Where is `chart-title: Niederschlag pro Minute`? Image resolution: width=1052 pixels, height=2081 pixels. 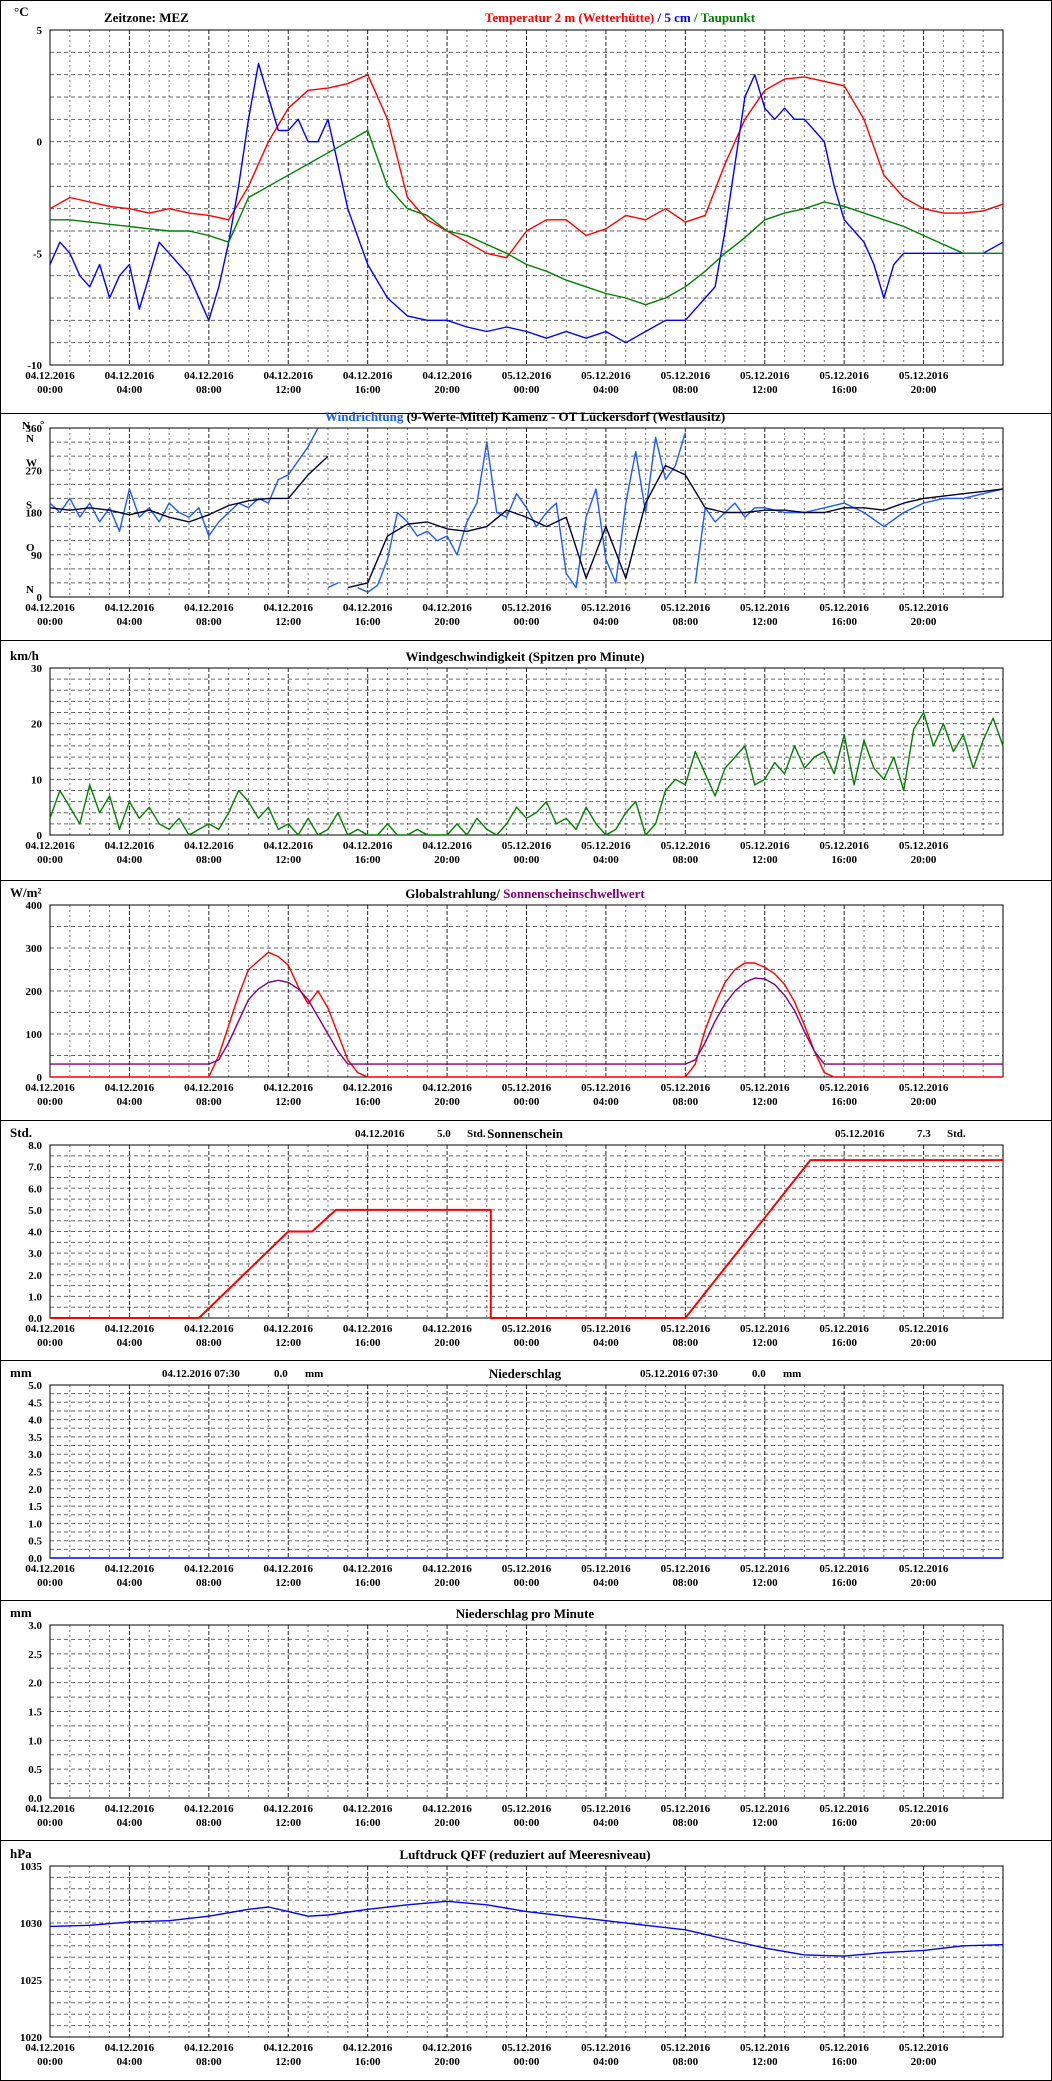
chart-title: Niederschlag pro Minute is located at coordinates (525, 1613).